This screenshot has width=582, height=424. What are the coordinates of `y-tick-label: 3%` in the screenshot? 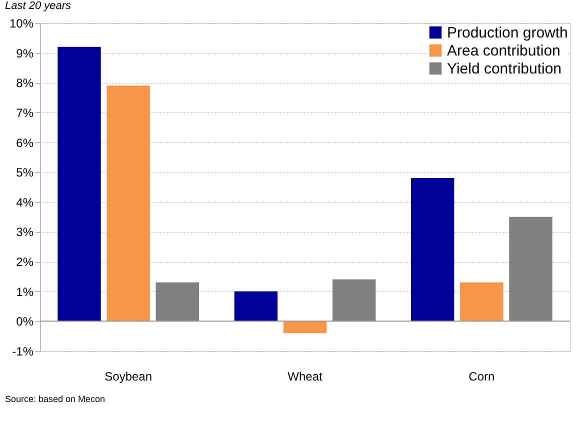 It's located at (25, 232).